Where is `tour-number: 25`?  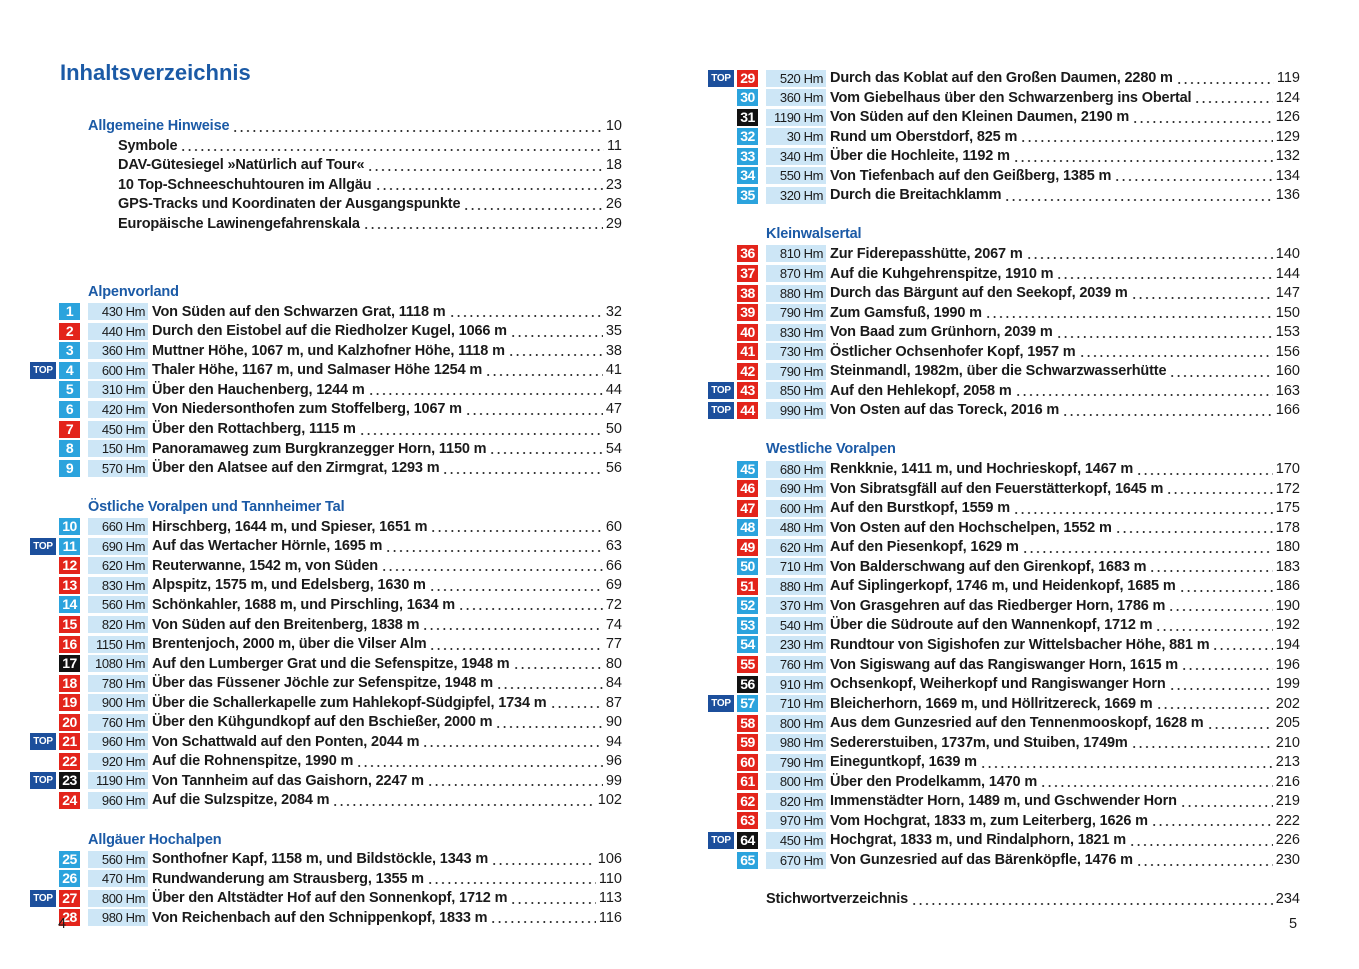
tour-number: 25 is located at coordinates (69, 859).